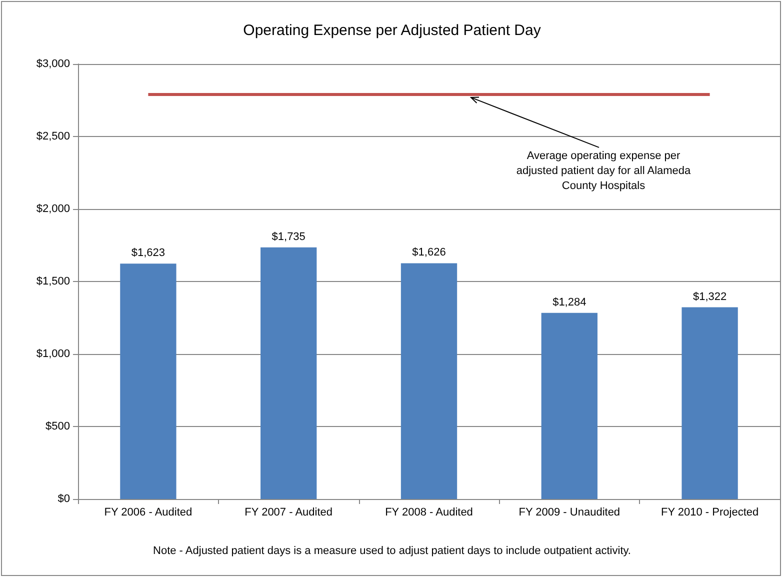 Image resolution: width=784 pixels, height=579 pixels. What do you see at coordinates (429, 252) in the screenshot?
I see `data-label: $1,626` at bounding box center [429, 252].